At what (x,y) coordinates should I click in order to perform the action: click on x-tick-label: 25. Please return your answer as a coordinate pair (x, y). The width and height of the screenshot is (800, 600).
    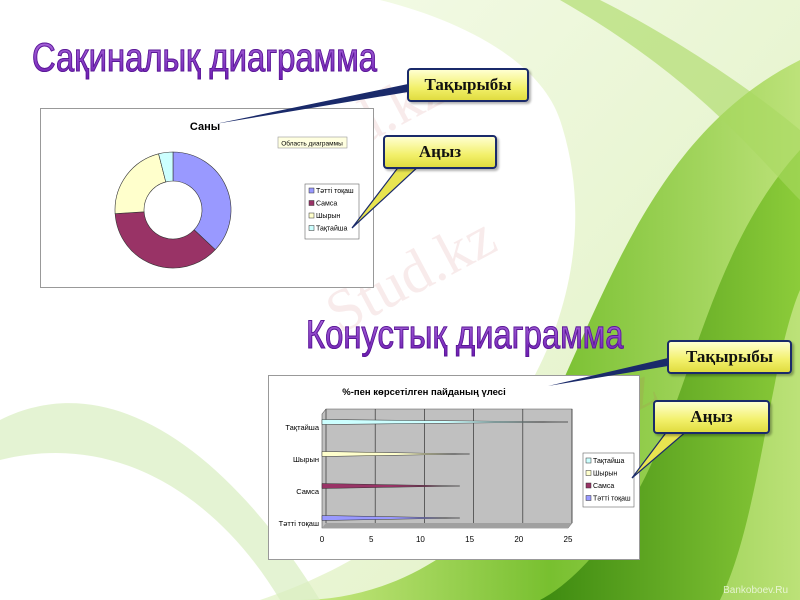
    Looking at the image, I should click on (568, 539).